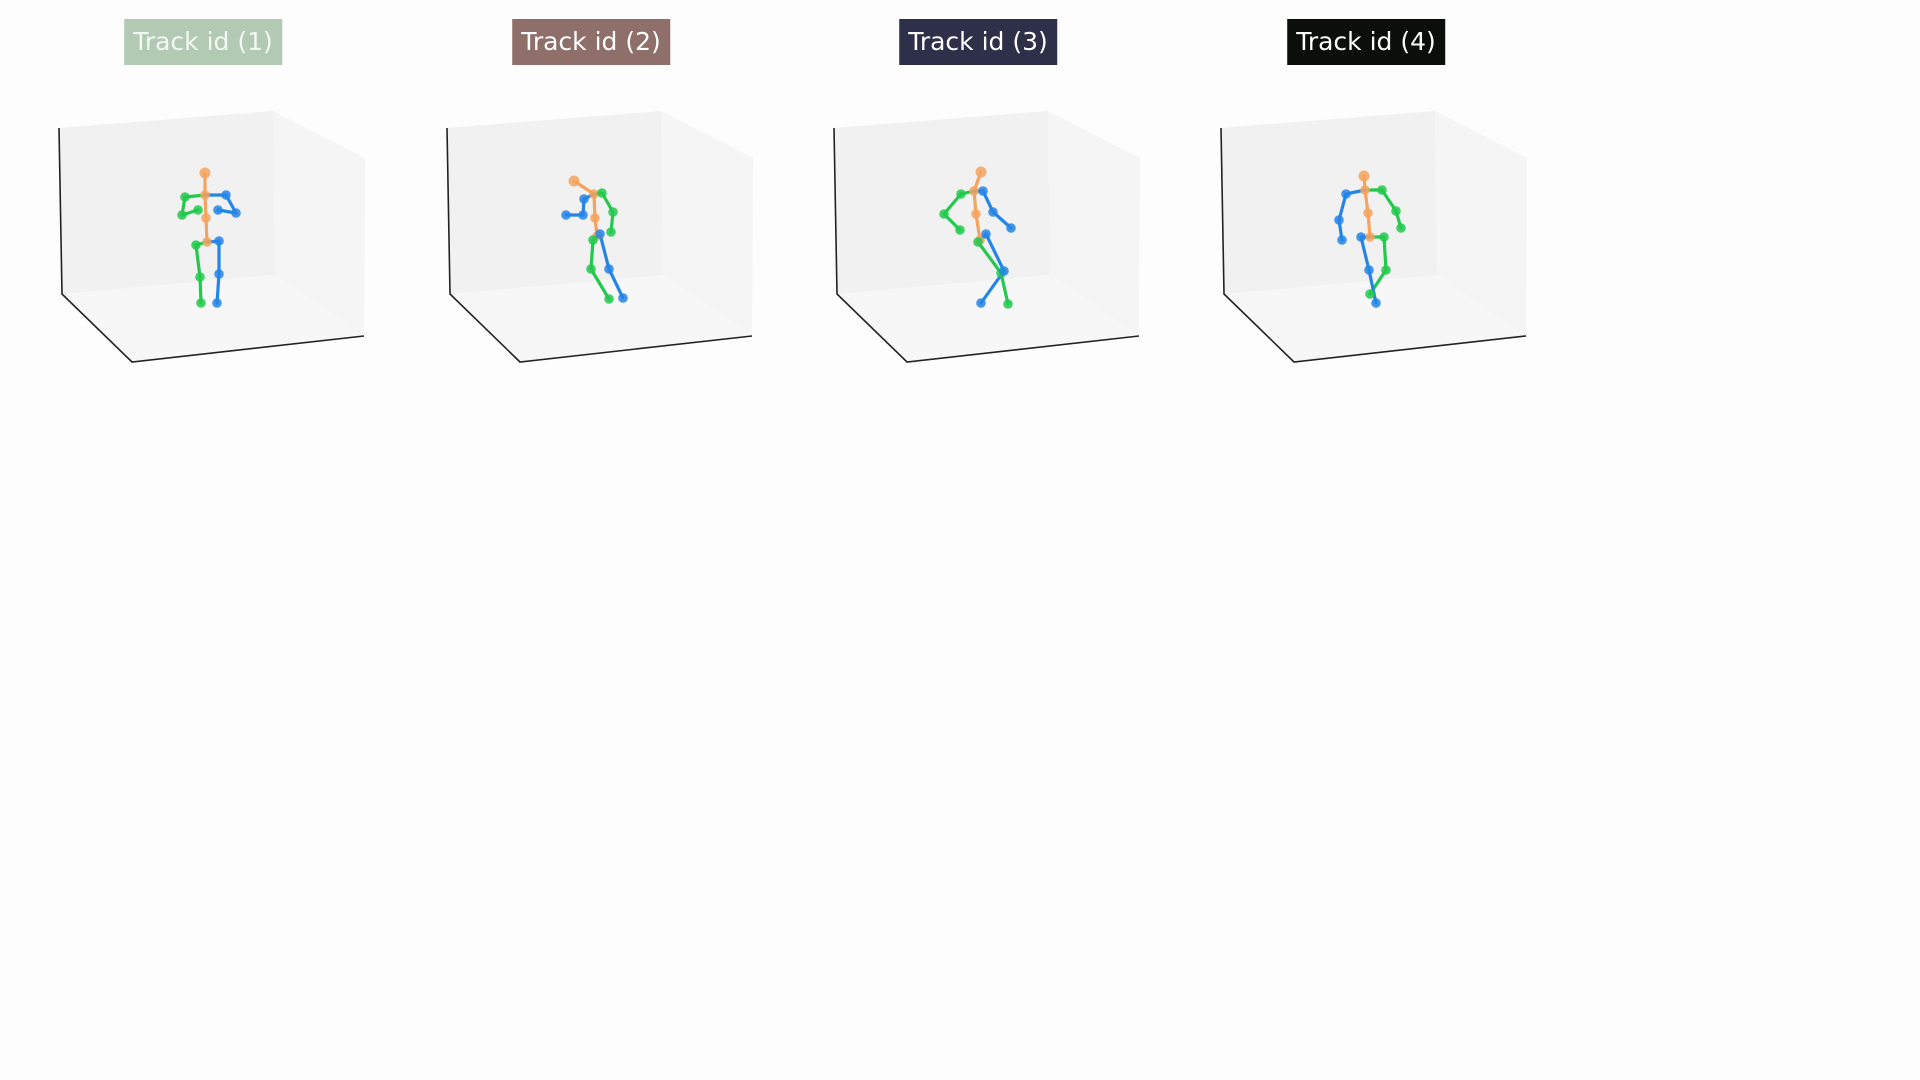 This screenshot has height=1080, width=1920. Describe the element at coordinates (591, 42) in the screenshot. I see `track-label-2: Track id (2)` at that location.